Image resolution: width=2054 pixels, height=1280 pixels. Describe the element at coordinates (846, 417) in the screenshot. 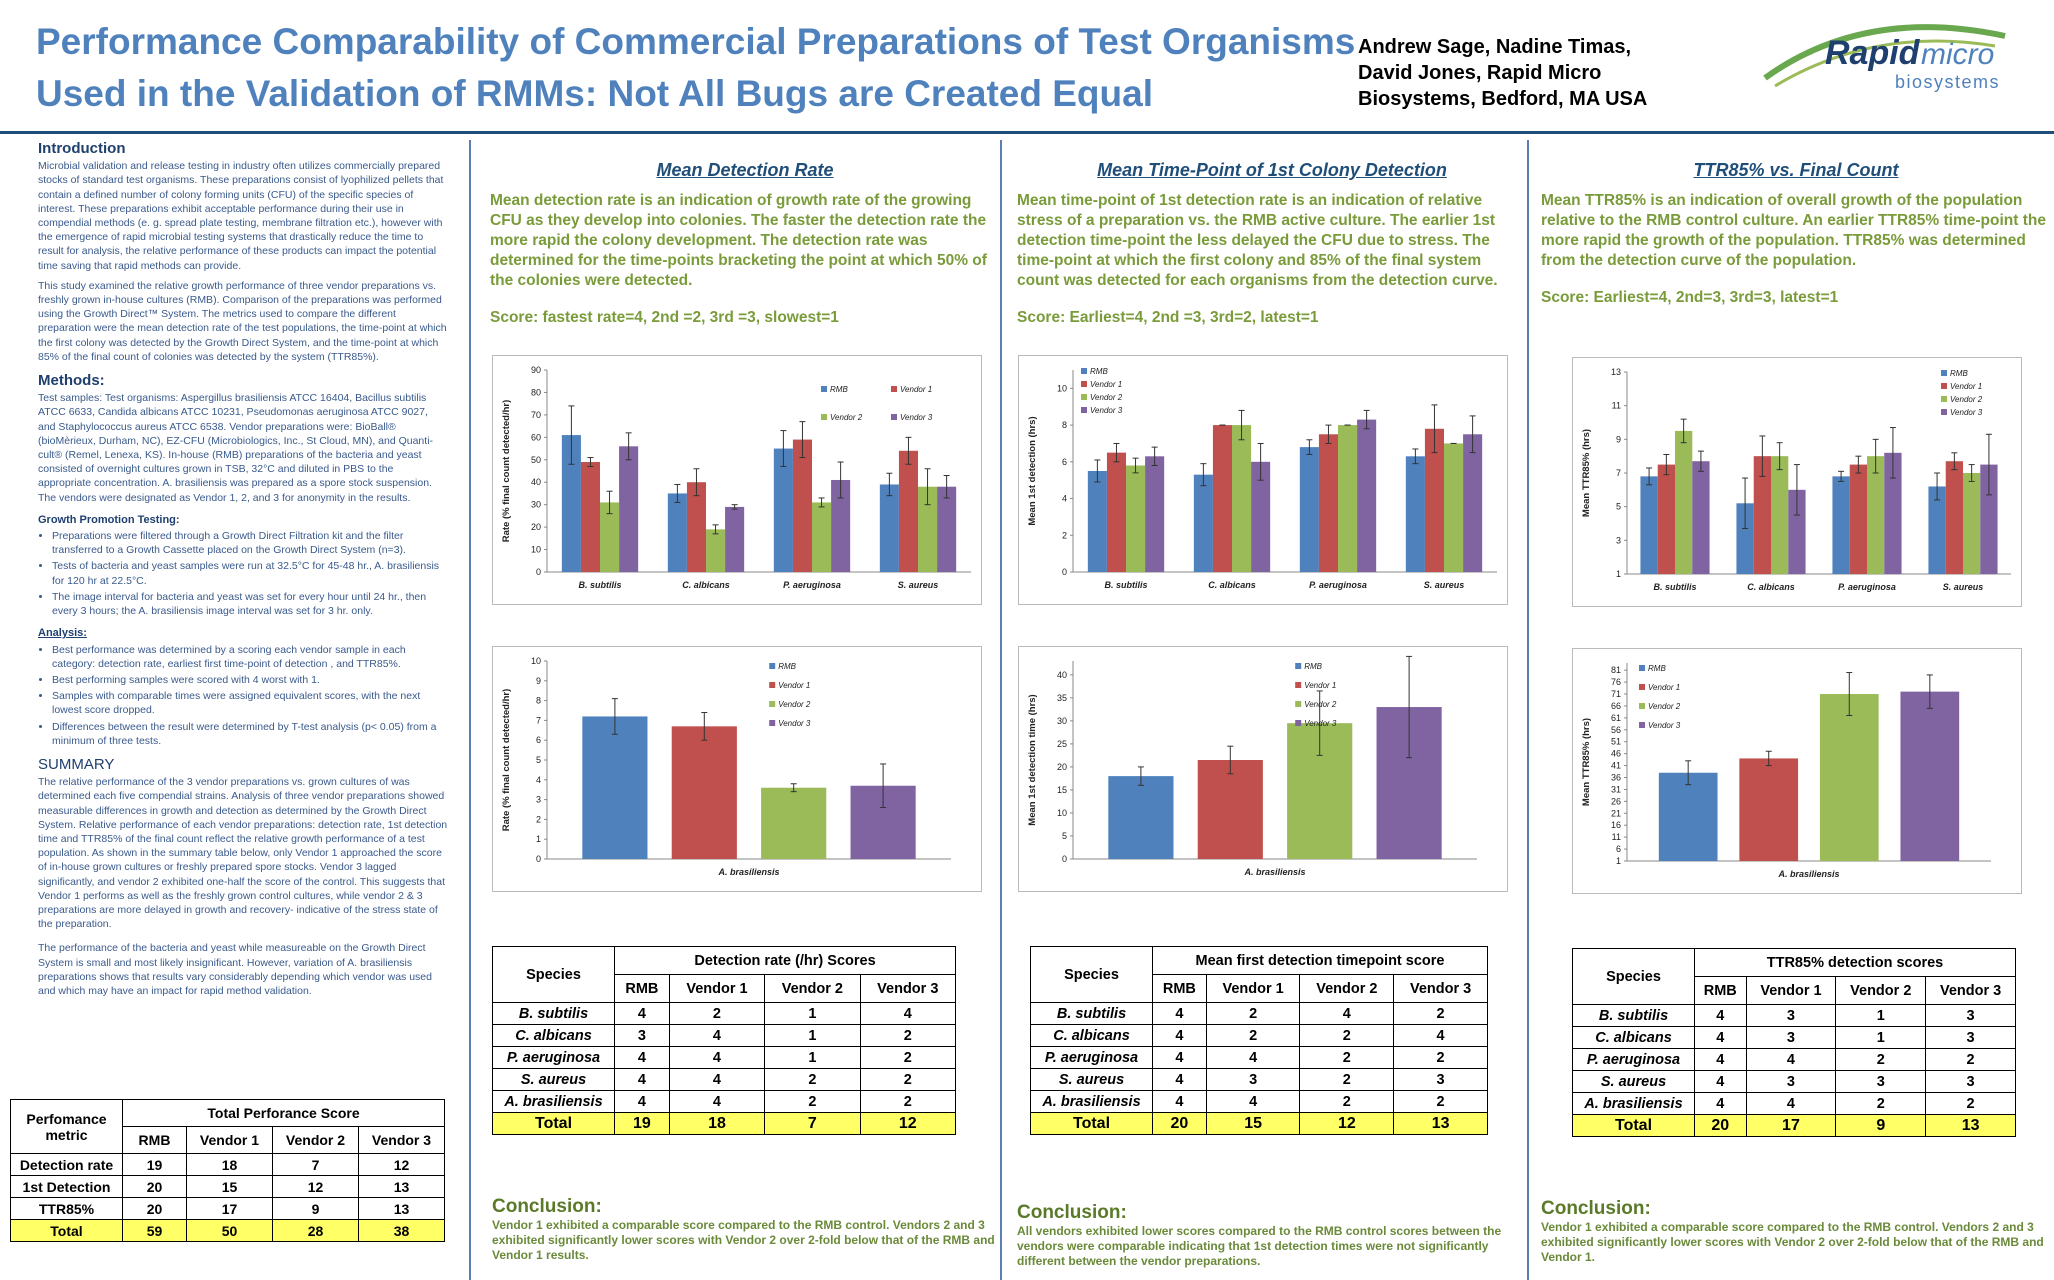

I see `legend-label: Vendor 2` at that location.